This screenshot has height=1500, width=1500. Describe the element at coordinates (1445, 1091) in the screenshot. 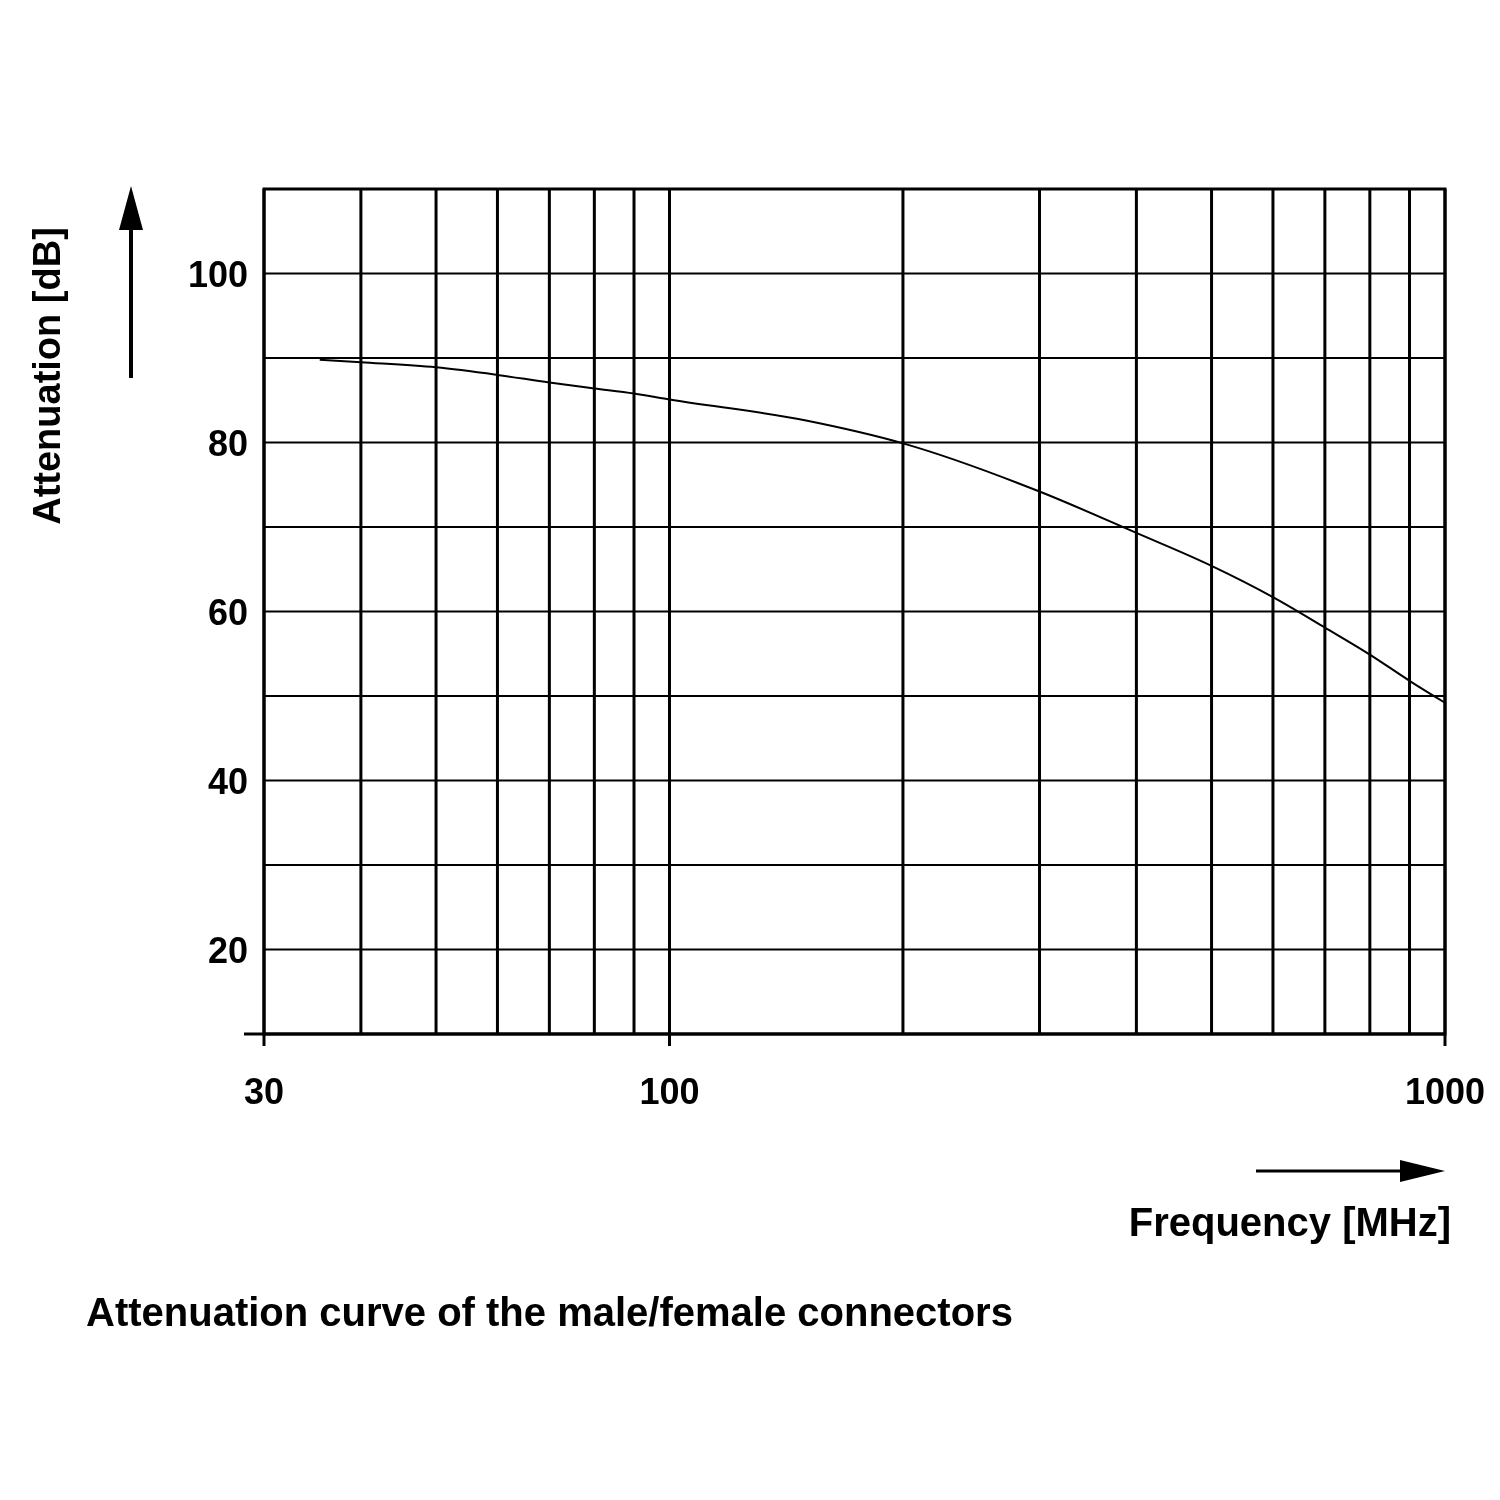

I see `x-tick-label: 1000` at that location.